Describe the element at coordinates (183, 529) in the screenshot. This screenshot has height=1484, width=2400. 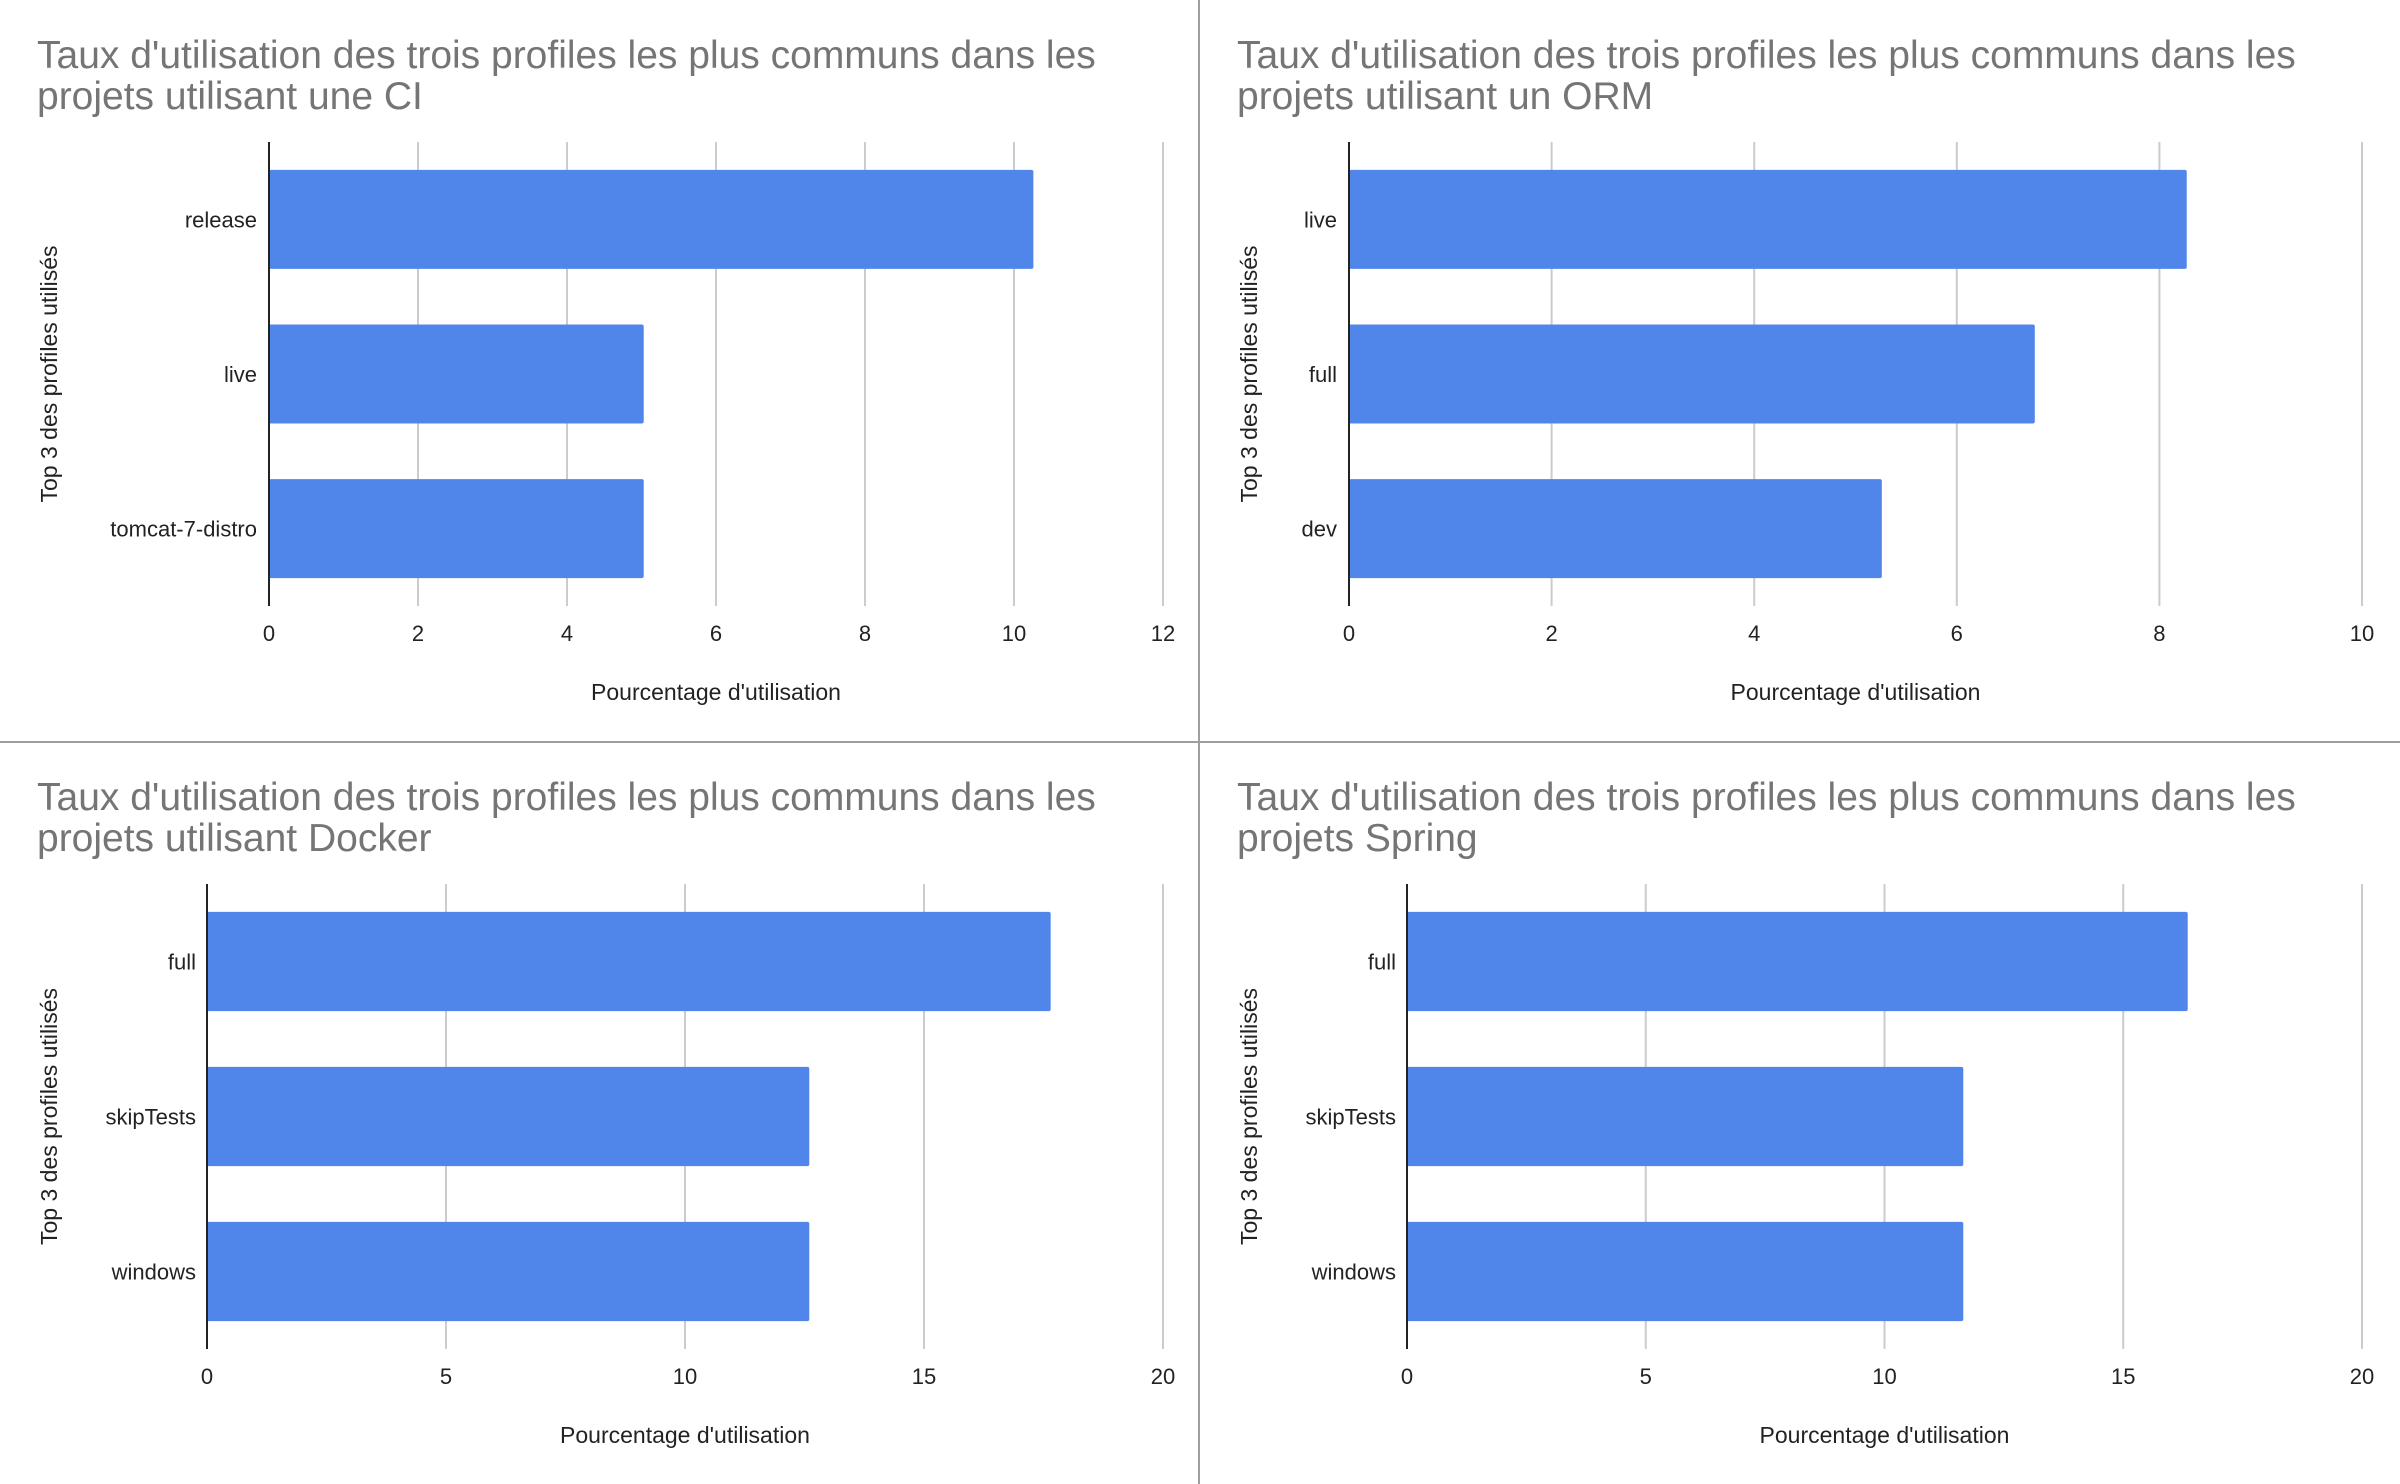
I see `category-label: tomcat-7-distro` at that location.